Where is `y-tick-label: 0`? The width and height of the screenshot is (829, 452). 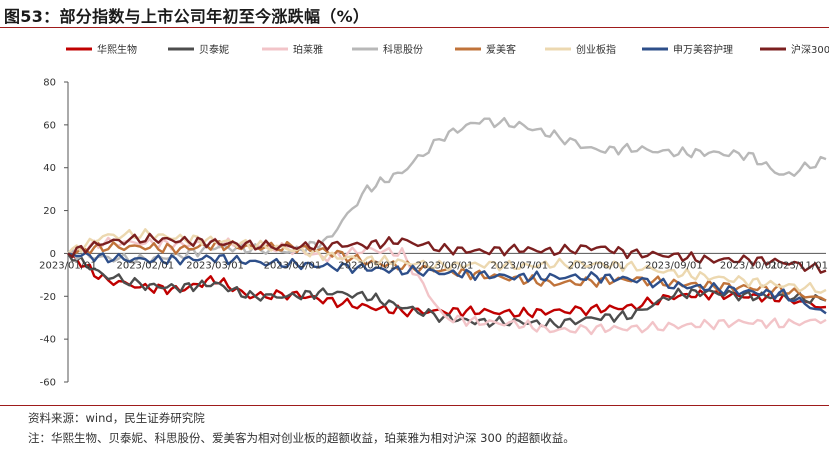
y-tick-label: 0 is located at coordinates (53, 254).